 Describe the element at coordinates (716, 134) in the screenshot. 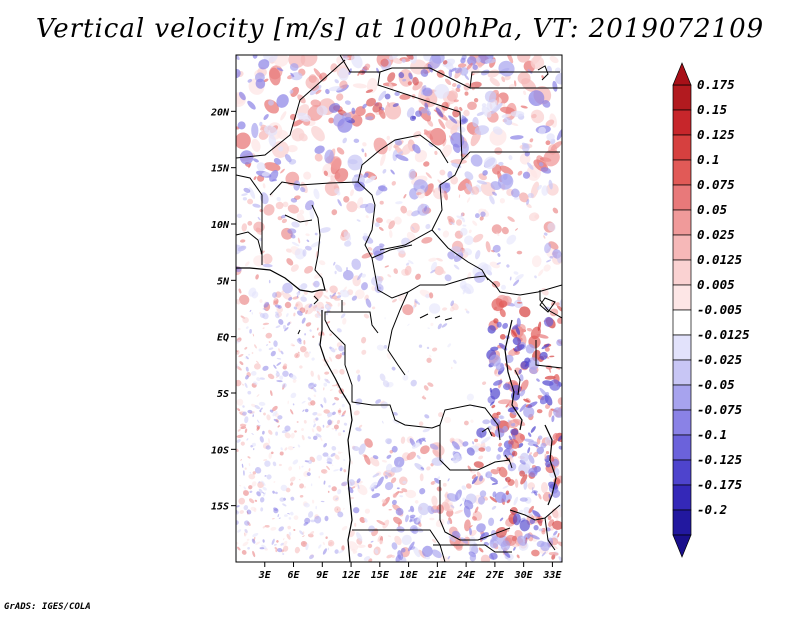

I see `colorbar-label: 0.125` at that location.